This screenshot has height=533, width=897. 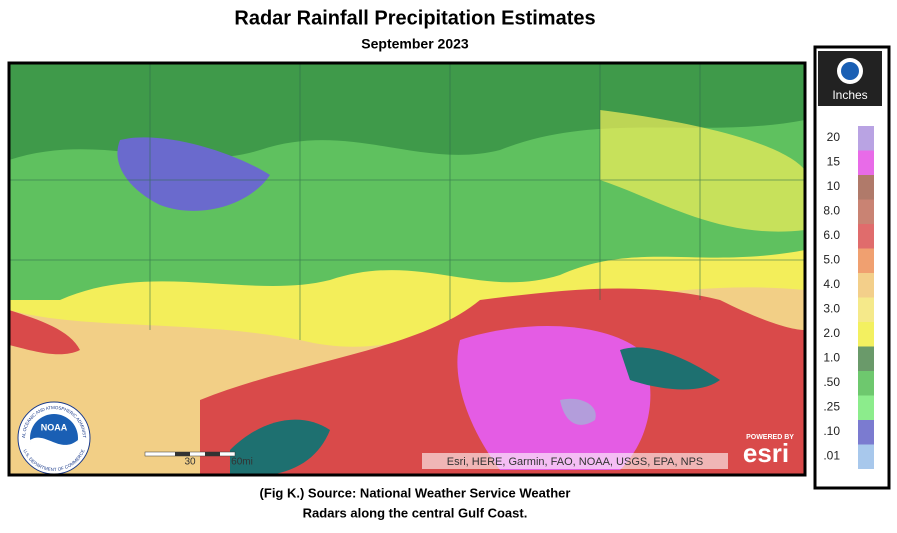 What do you see at coordinates (831, 235) in the screenshot?
I see `legend-label: 6.0` at bounding box center [831, 235].